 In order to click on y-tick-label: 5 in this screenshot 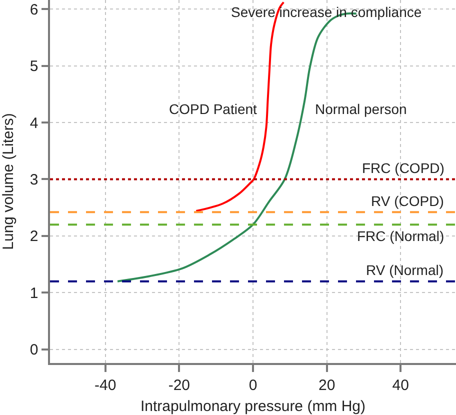, I will do `click(34, 67)`.